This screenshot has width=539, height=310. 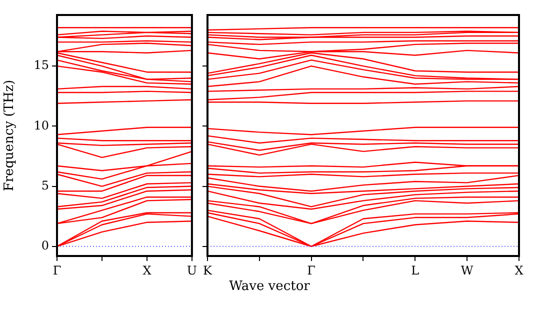 What do you see at coordinates (41, 125) in the screenshot?
I see `y-tick-label: 10` at bounding box center [41, 125].